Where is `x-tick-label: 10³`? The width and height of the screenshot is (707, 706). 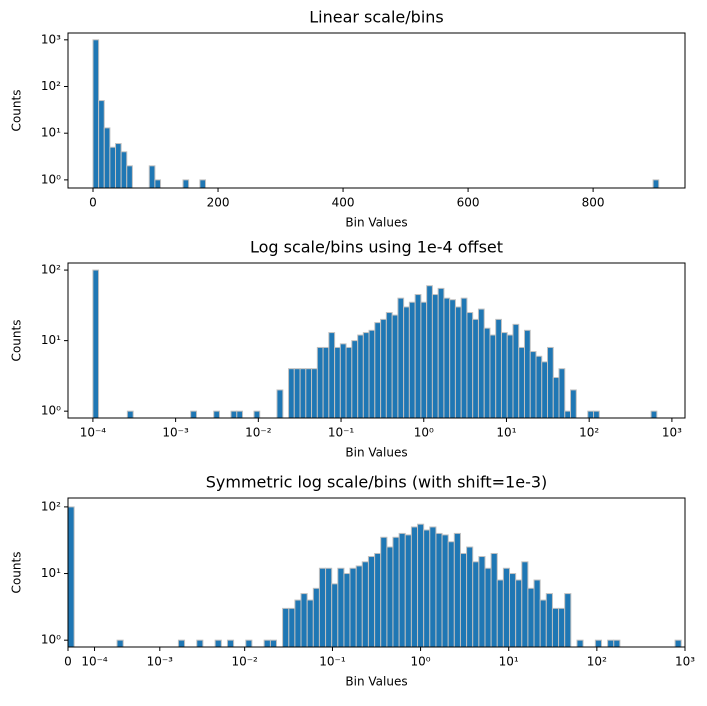
x-tick-label: 10³ is located at coordinates (672, 433).